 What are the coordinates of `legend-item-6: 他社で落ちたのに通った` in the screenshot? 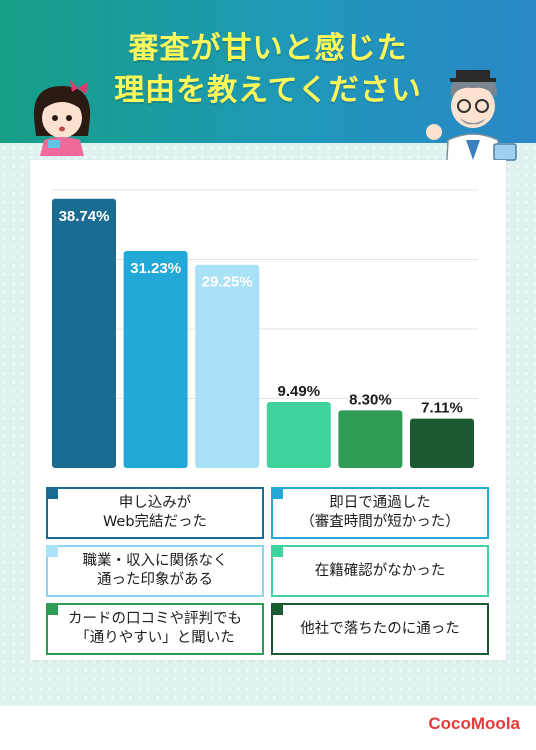 It's located at (380, 629).